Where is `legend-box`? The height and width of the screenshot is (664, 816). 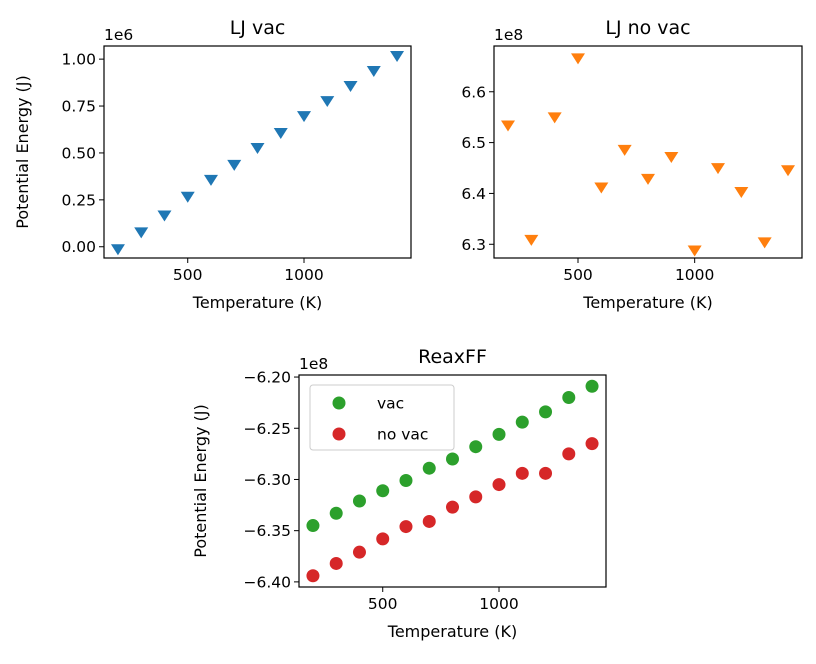
legend-box is located at coordinates (382, 417).